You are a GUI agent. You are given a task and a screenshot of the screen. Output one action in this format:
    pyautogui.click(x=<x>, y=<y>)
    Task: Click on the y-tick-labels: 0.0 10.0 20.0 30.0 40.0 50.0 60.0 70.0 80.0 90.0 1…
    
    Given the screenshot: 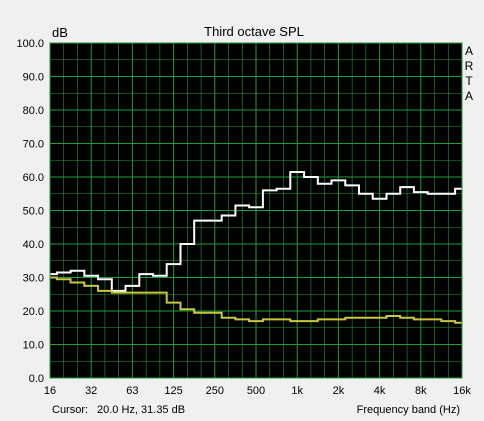 What is the action you would take?
    pyautogui.click(x=30, y=211)
    